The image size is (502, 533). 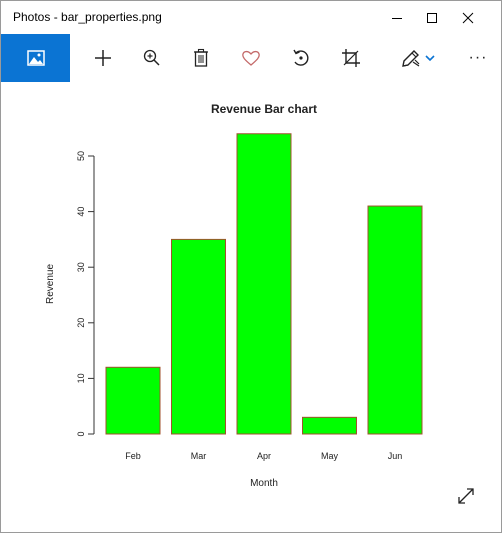 What do you see at coordinates (85, 294) in the screenshot?
I see `y-axis: 0 10 20 30 40 50` at bounding box center [85, 294].